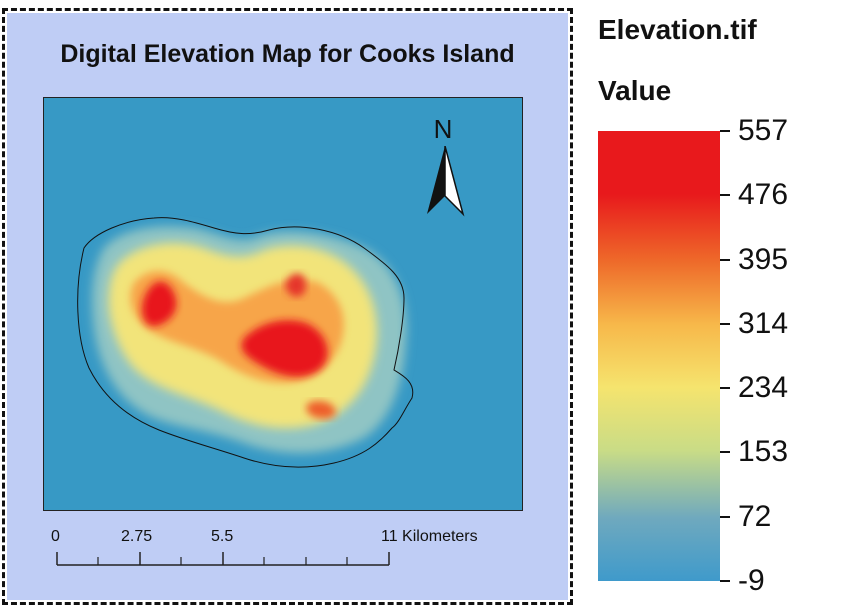  Describe the element at coordinates (635, 90) in the screenshot. I see `legend-subtitle: Value` at that location.